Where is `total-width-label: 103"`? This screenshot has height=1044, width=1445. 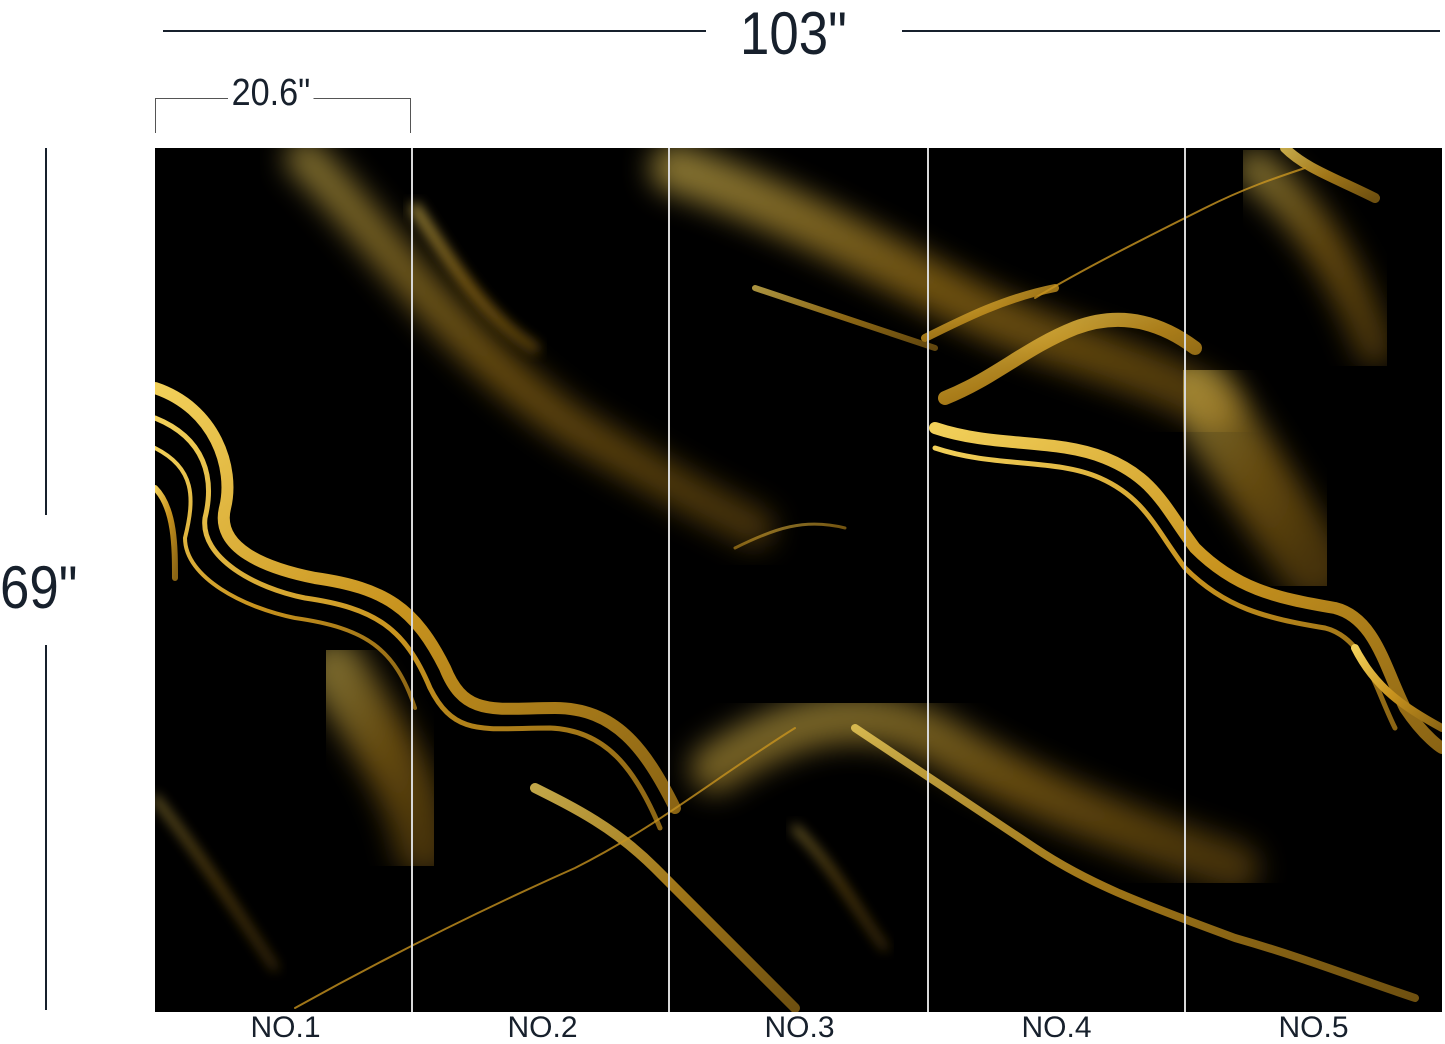
total-width-label: 103" is located at coordinates (793, 33).